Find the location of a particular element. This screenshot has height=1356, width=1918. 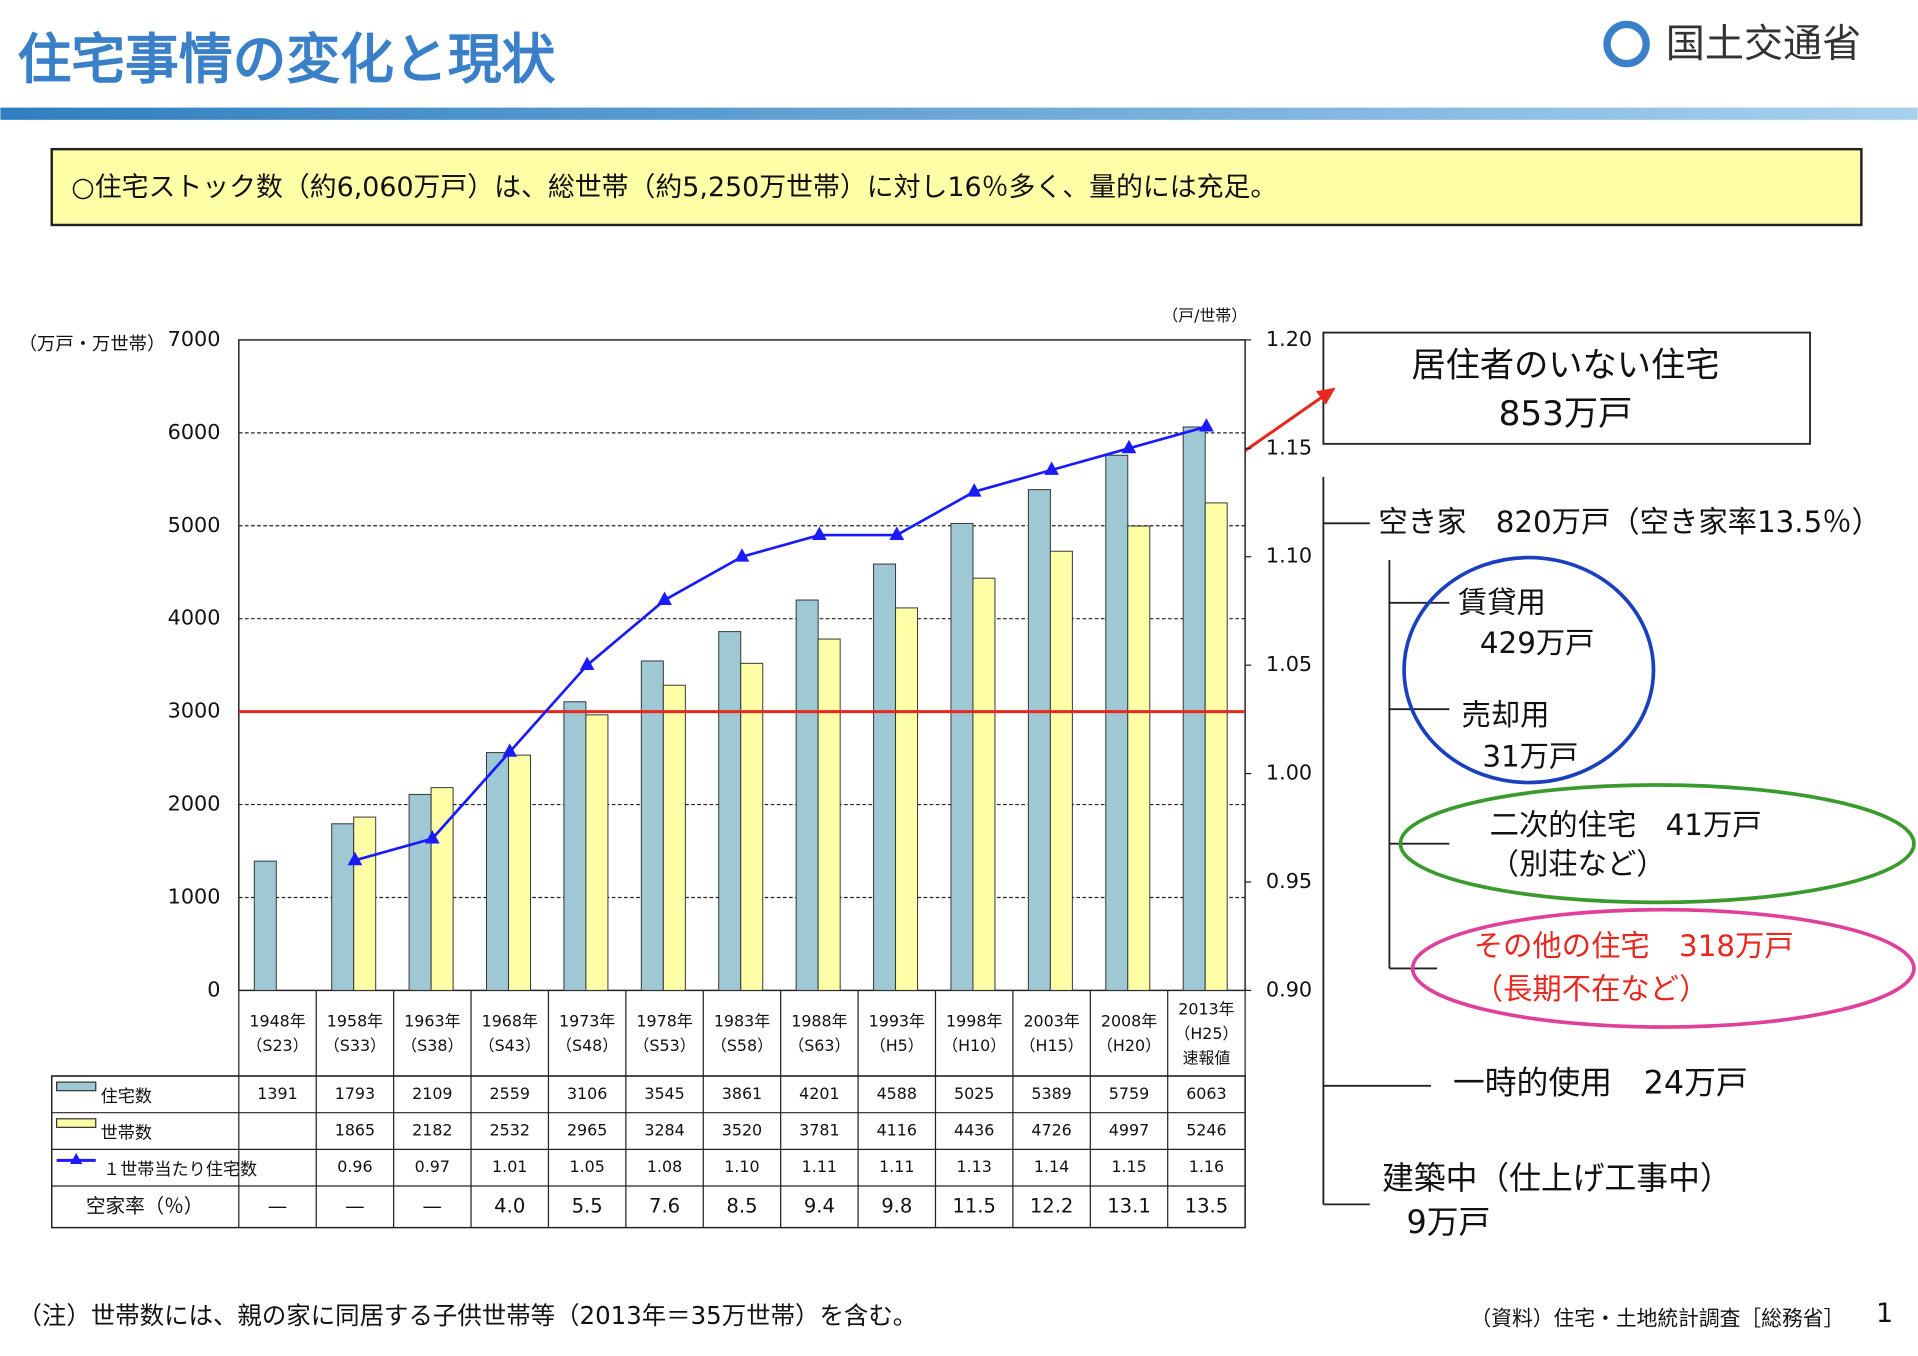

callout: 居住者のいない住宅 is located at coordinates (1565, 365).